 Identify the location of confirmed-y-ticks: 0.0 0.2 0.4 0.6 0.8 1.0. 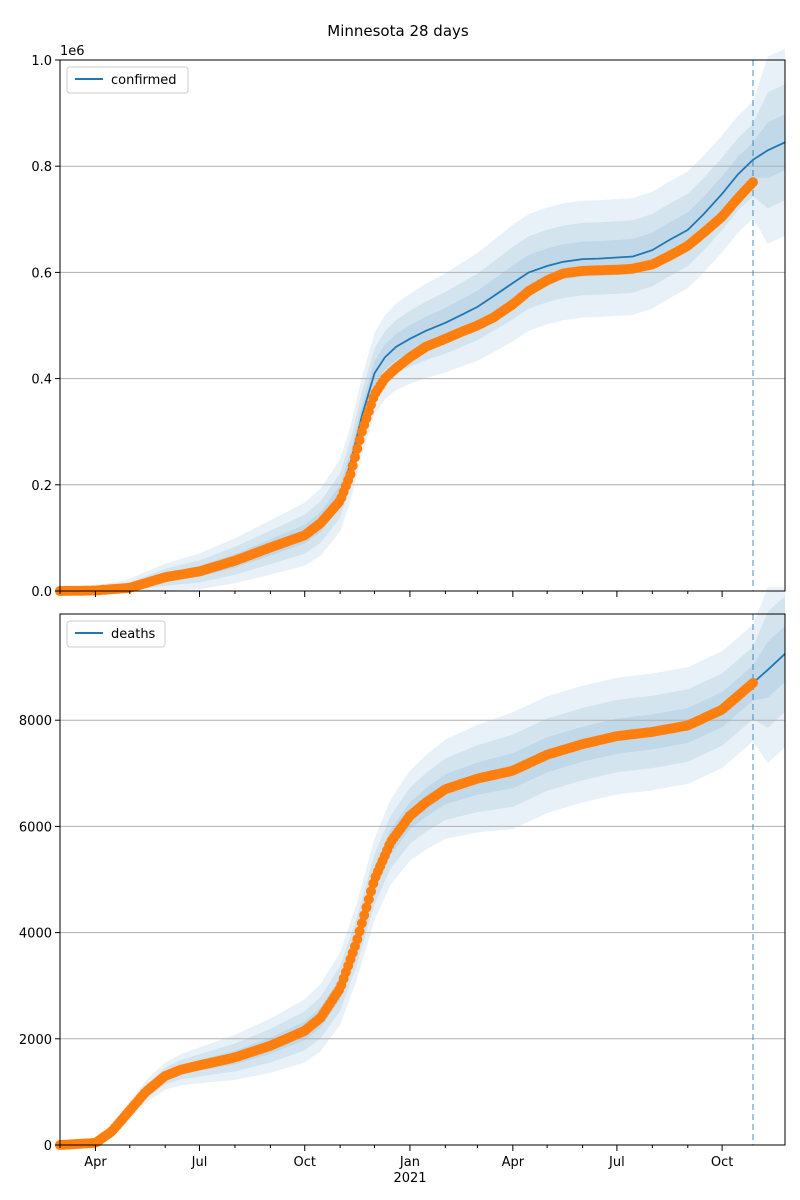
(45, 327).